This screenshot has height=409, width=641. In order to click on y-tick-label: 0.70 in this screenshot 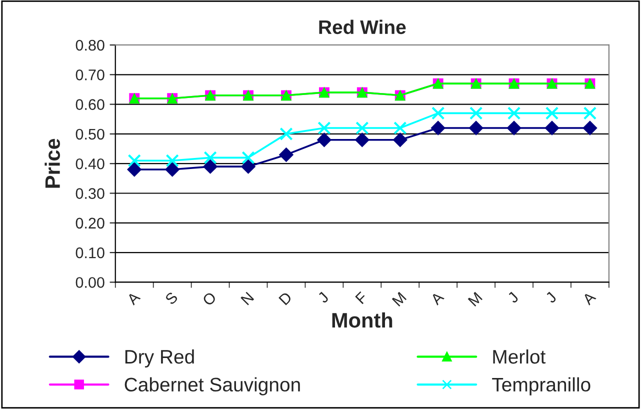, I will do `click(90, 75)`.